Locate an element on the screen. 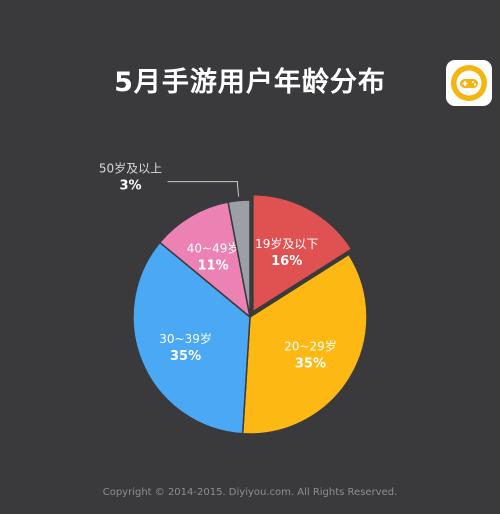 The width and height of the screenshot is (500, 514). slice-label: 50岁及以上 is located at coordinates (130, 168).